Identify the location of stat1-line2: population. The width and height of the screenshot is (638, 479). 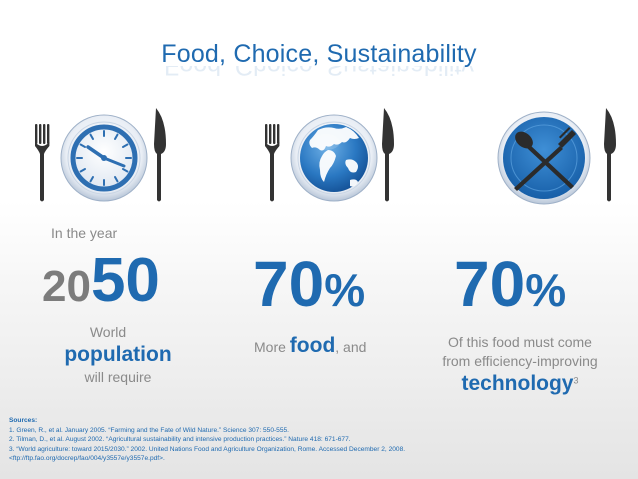
(118, 354).